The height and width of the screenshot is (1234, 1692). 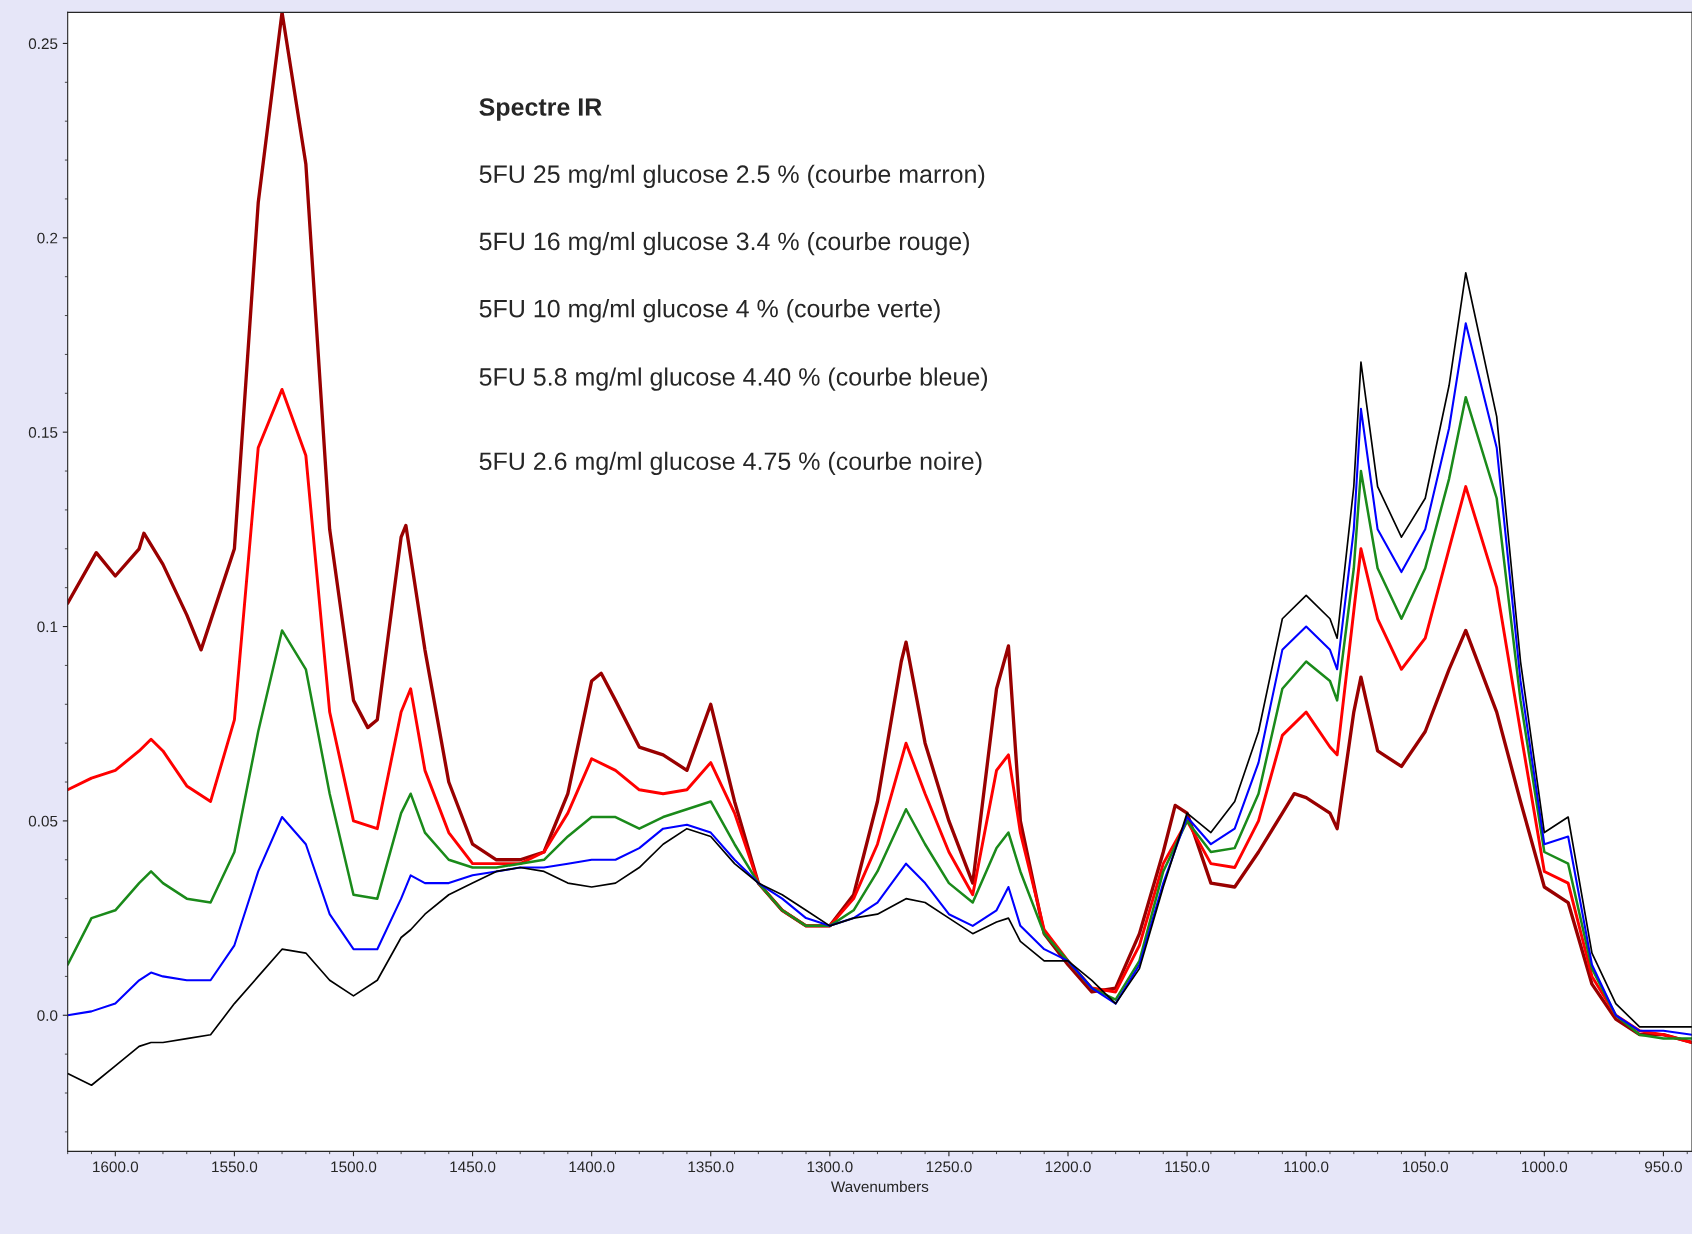 What do you see at coordinates (43, 821) in the screenshot?
I see `y-tick-label: 0.05` at bounding box center [43, 821].